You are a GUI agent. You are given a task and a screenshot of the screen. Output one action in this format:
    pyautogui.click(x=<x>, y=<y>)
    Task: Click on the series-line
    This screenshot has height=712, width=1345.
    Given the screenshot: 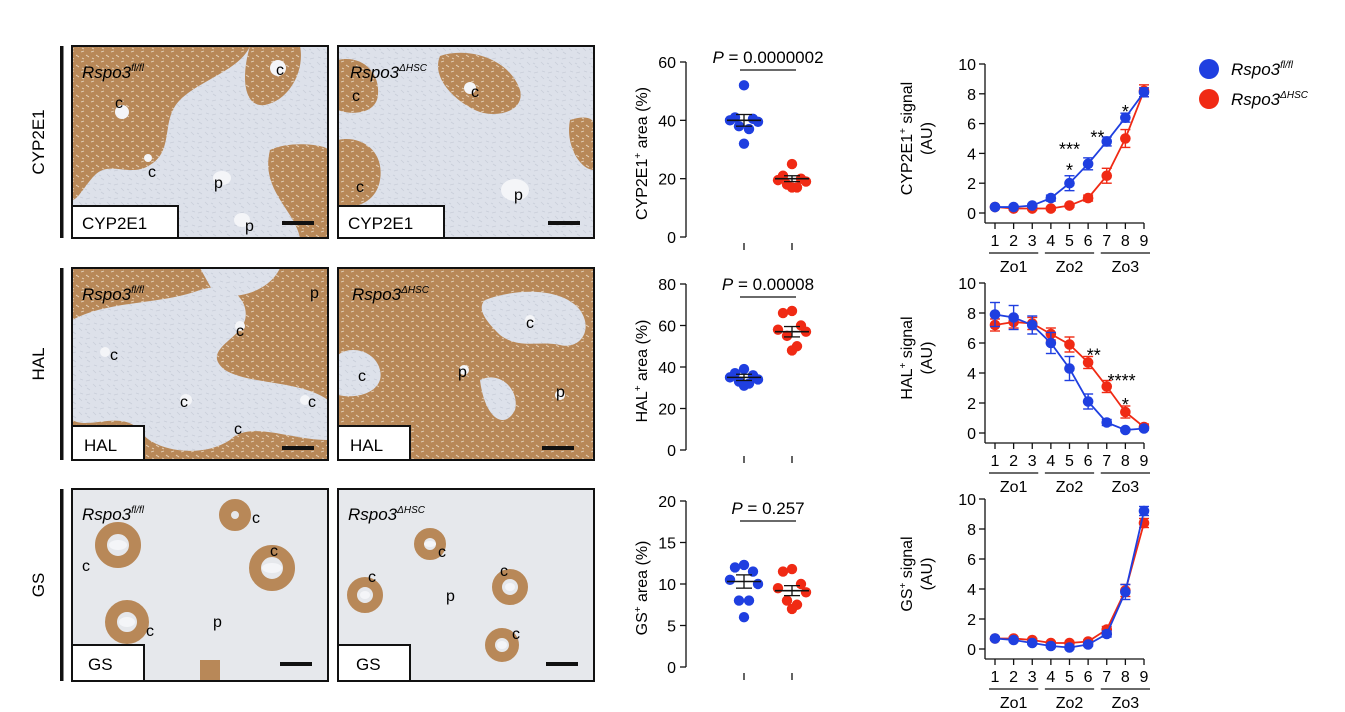 What is the action you would take?
    pyautogui.click(x=1069, y=579)
    